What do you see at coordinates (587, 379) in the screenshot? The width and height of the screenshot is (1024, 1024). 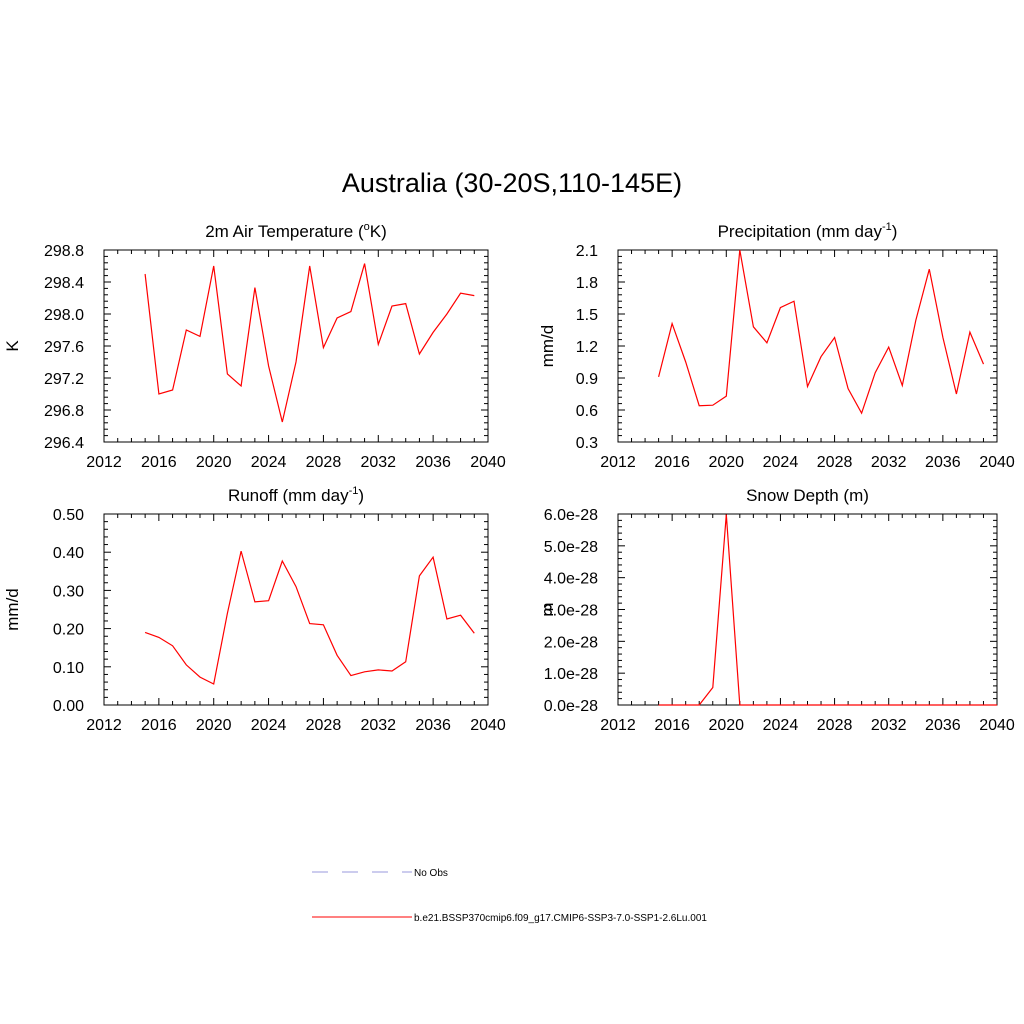 I see `y-tick-label: 0.9` at bounding box center [587, 379].